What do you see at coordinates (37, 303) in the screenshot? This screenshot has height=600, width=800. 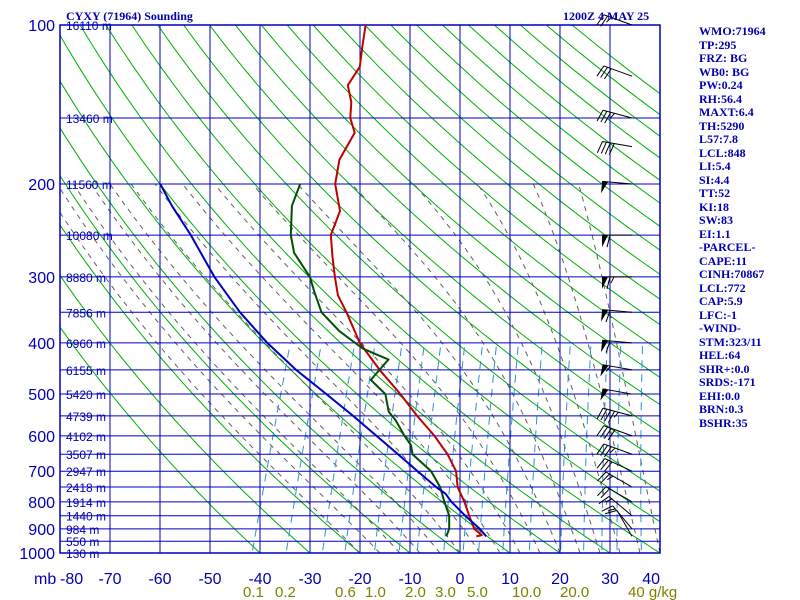 I see `pressure-tick-labels: 100 200 300 400 500 600 700 800 900 1000 mb` at bounding box center [37, 303].